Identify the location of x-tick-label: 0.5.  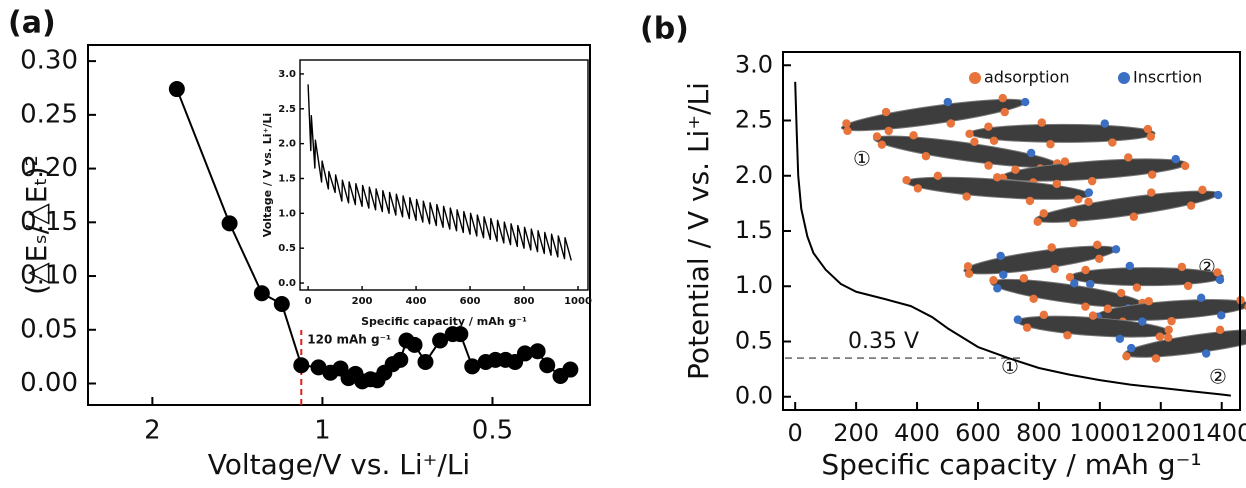
(492, 431).